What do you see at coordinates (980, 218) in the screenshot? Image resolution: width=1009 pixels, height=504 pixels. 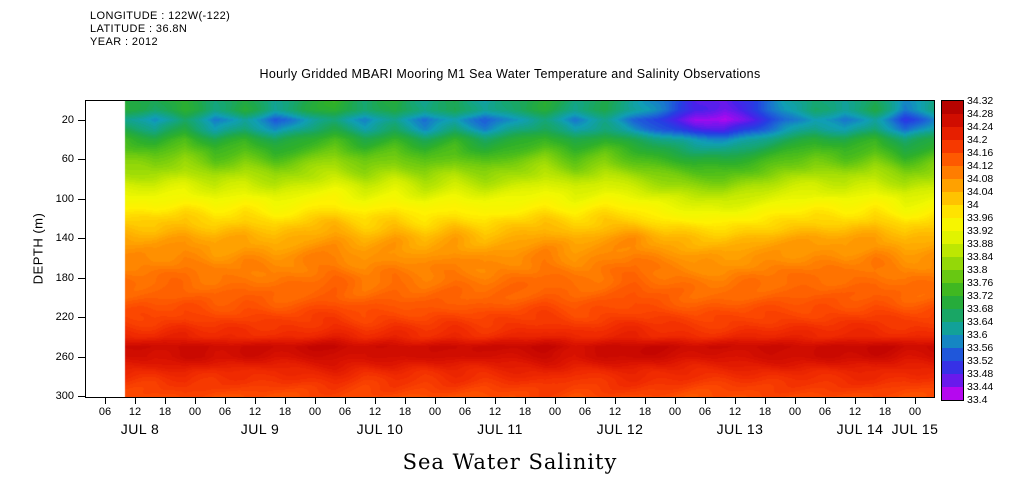 I see `colorbar-tick-label: 33.96` at bounding box center [980, 218].